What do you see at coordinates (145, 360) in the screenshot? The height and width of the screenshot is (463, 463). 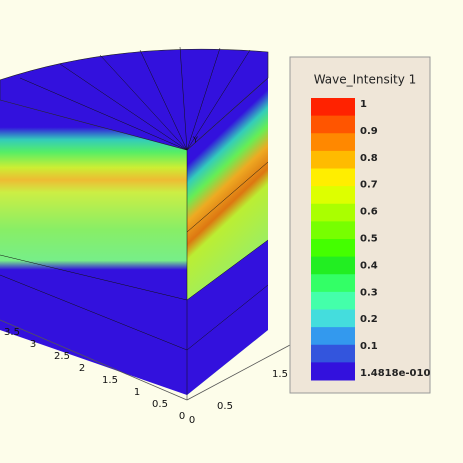 I see `axes` at bounding box center [145, 360].